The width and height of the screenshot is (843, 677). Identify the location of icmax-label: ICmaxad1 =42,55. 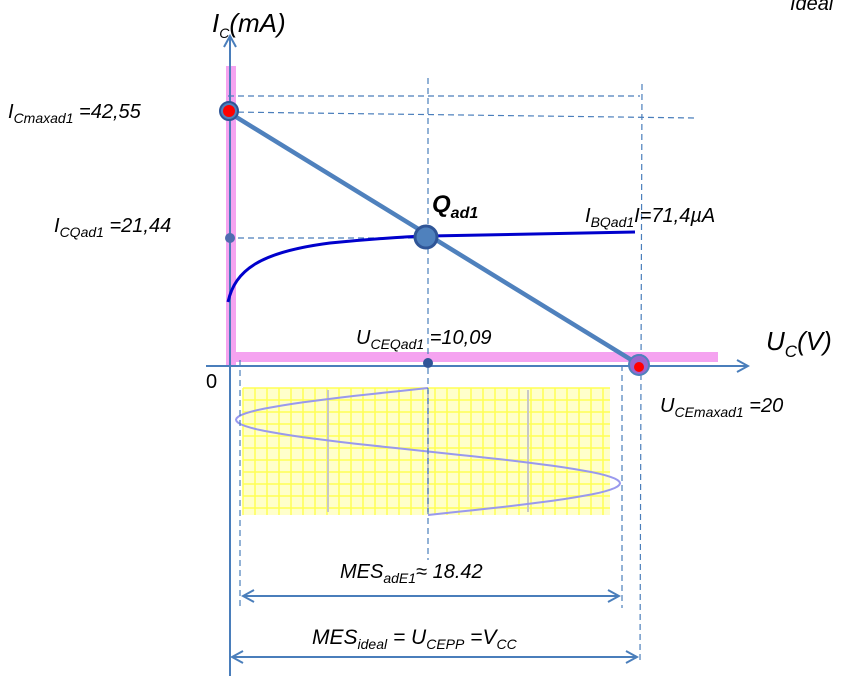
(75, 113).